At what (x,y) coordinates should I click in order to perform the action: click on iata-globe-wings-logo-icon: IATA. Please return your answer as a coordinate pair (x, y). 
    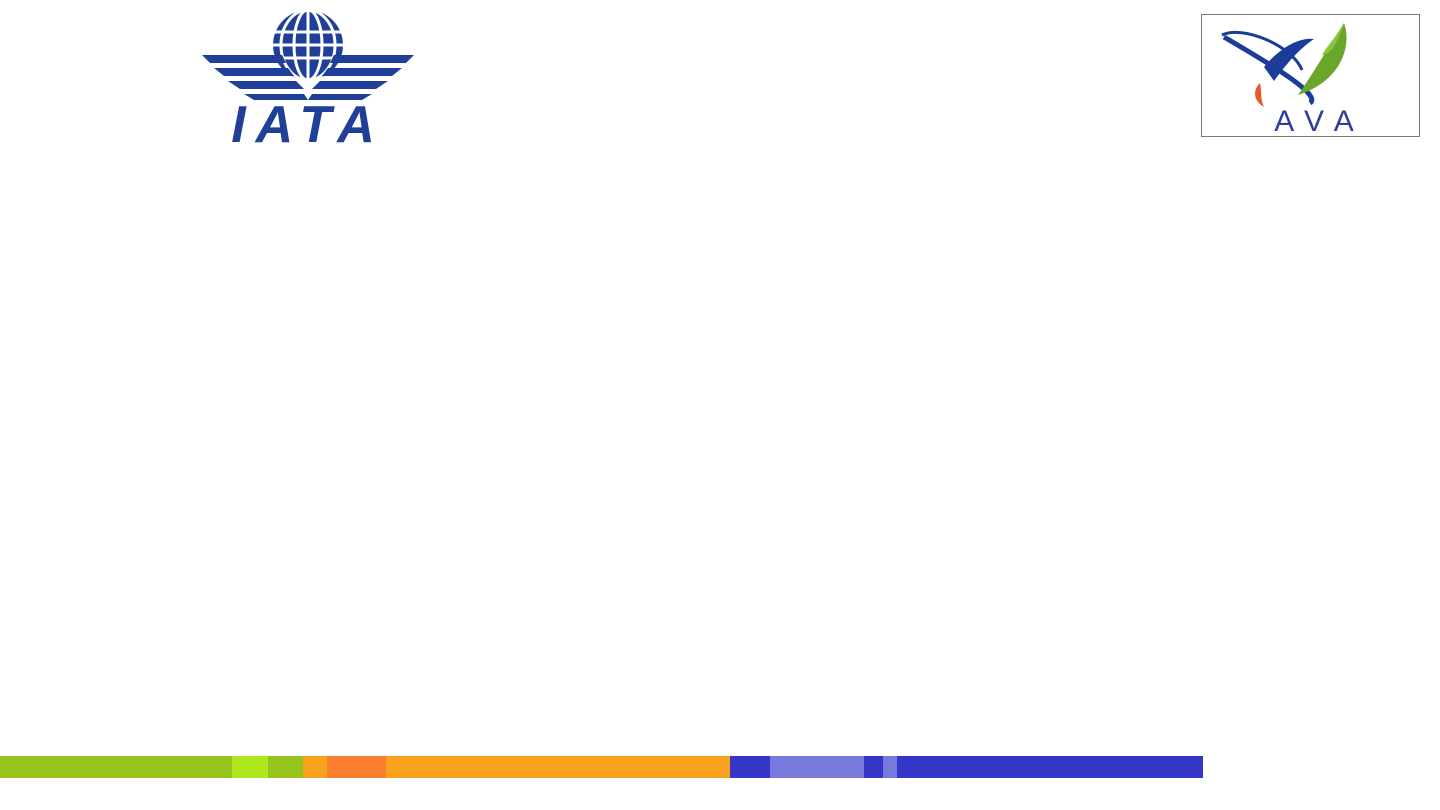
    Looking at the image, I should click on (308, 78).